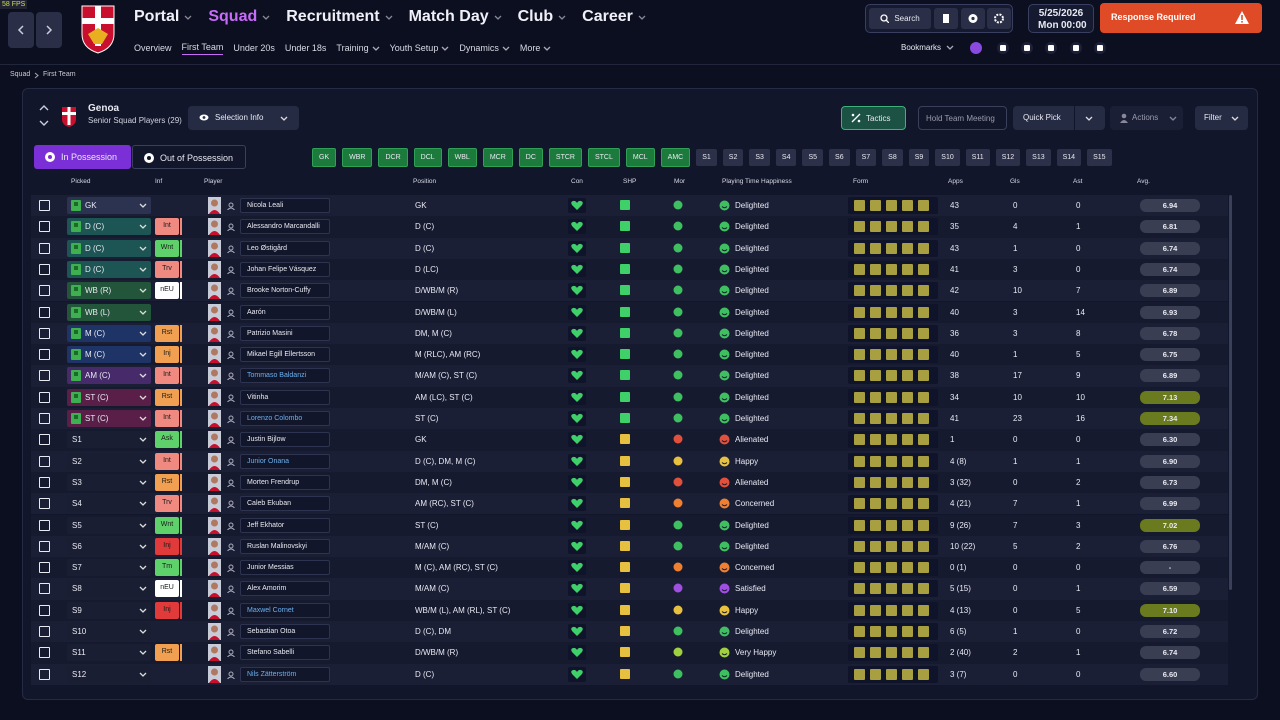  Describe the element at coordinates (285, 248) in the screenshot. I see `player-name-box: Leo Østigård` at that location.